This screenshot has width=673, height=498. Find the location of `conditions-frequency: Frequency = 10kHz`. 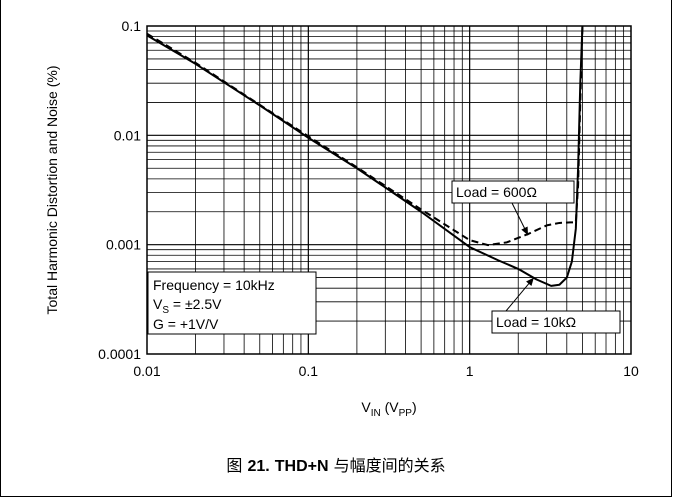

conditions-frequency: Frequency = 10kHz is located at coordinates (214, 285).